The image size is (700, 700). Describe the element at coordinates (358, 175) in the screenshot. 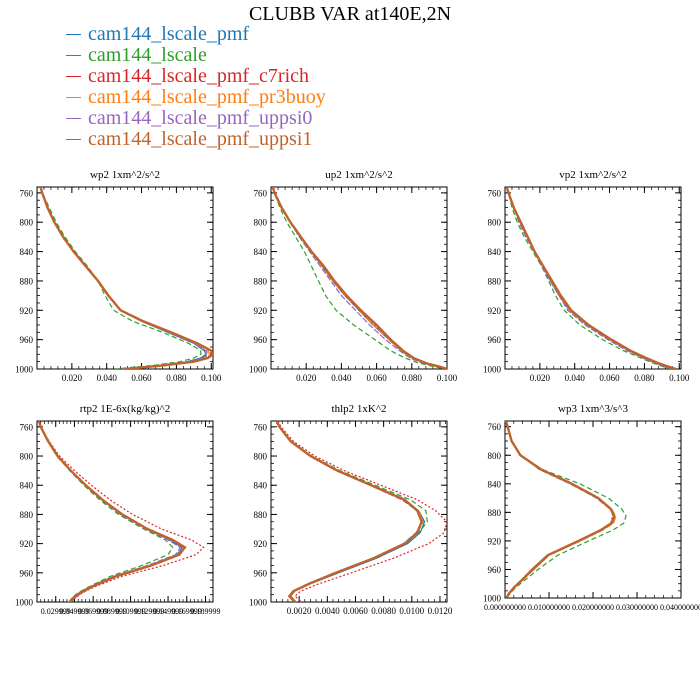

I see `panel-title: up2 1xm^2/s^2` at that location.